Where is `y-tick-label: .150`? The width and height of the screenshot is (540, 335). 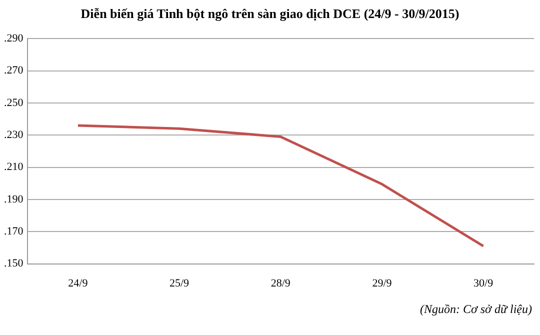 y-tick-label: .150 is located at coordinates (14, 264).